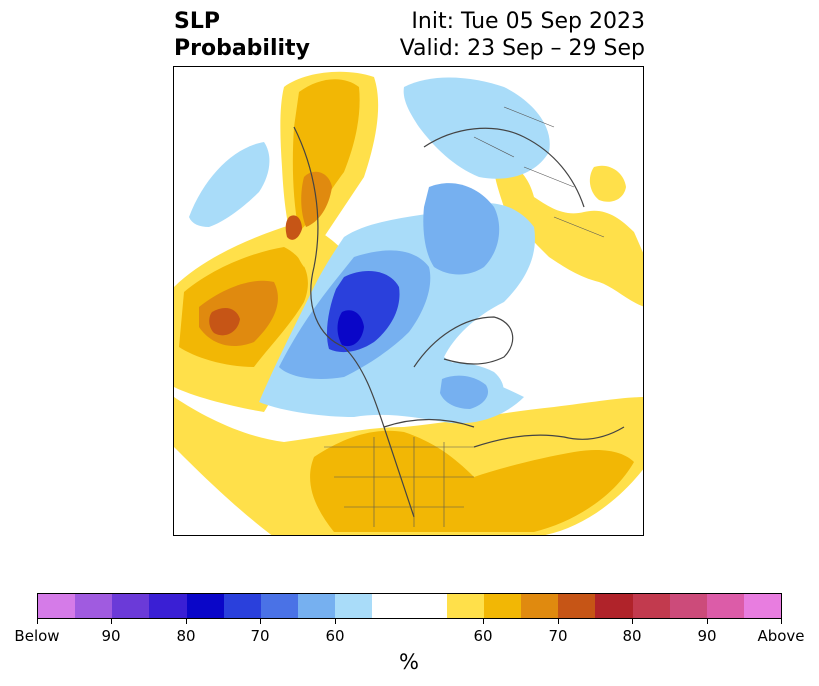 Image resolution: width=819 pixels, height=686 pixels. I want to click on init-date: Init: Tue 05 Sep 2023, so click(528, 21).